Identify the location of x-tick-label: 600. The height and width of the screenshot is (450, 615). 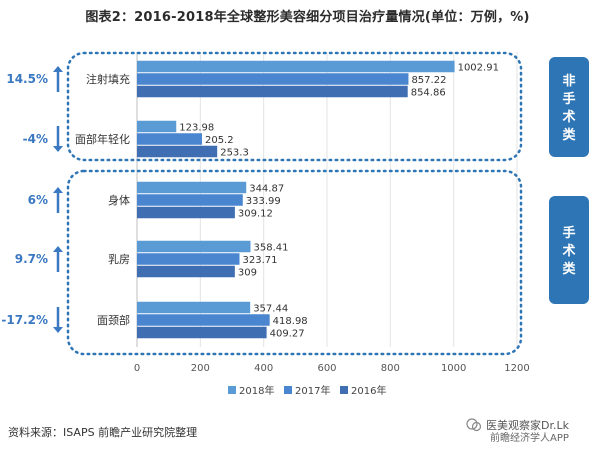
(326, 368).